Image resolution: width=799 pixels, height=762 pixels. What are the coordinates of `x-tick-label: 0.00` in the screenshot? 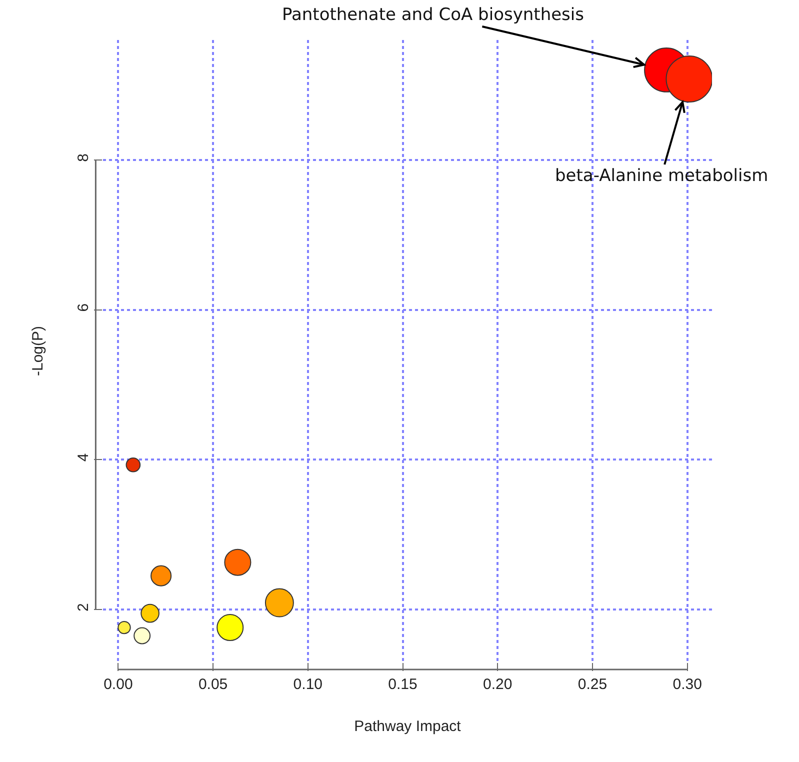 It's located at (118, 684).